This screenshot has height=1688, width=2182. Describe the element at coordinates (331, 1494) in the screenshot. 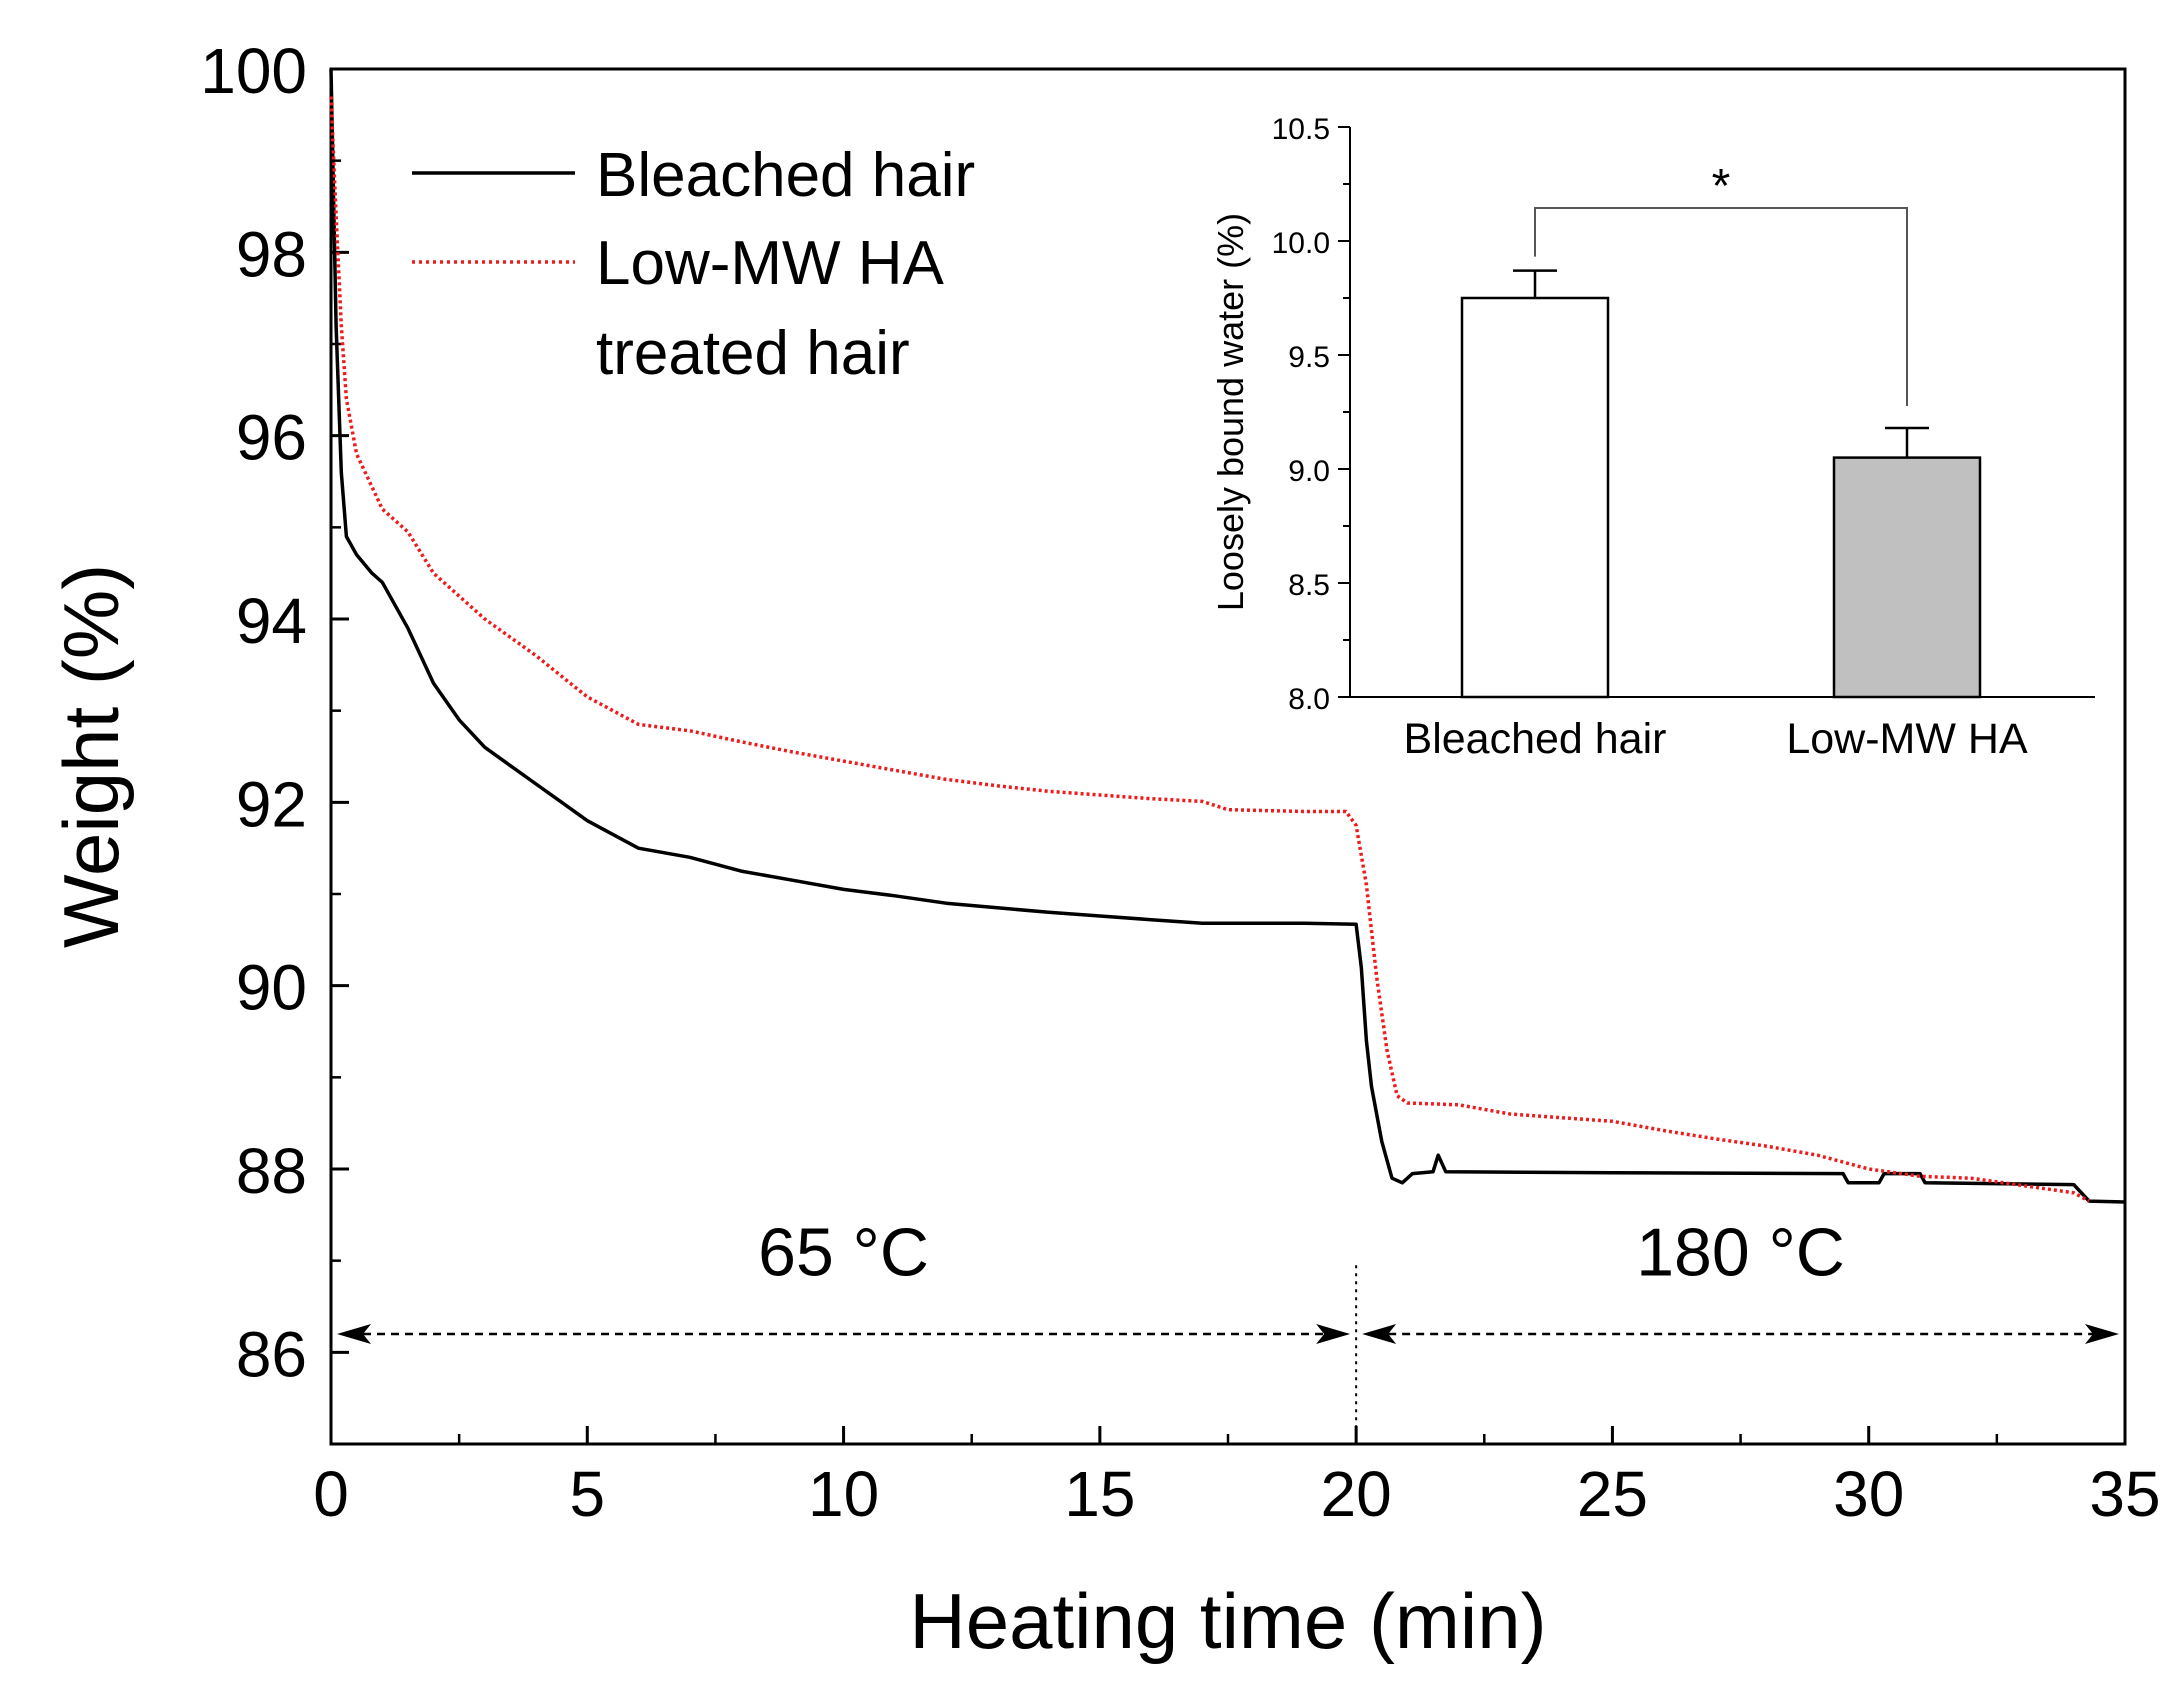

I see `x-tick-label: 0` at that location.